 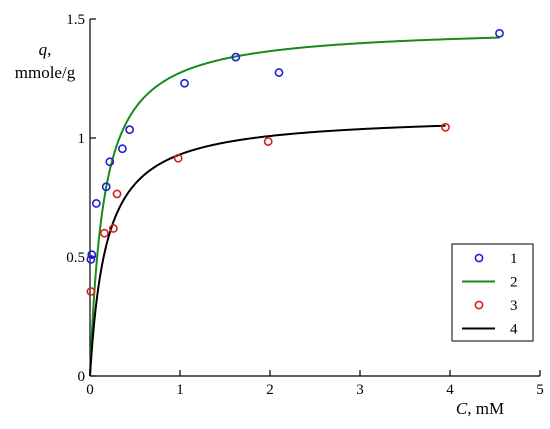 I want to click on y-tick-label: 0, so click(x=82, y=377).